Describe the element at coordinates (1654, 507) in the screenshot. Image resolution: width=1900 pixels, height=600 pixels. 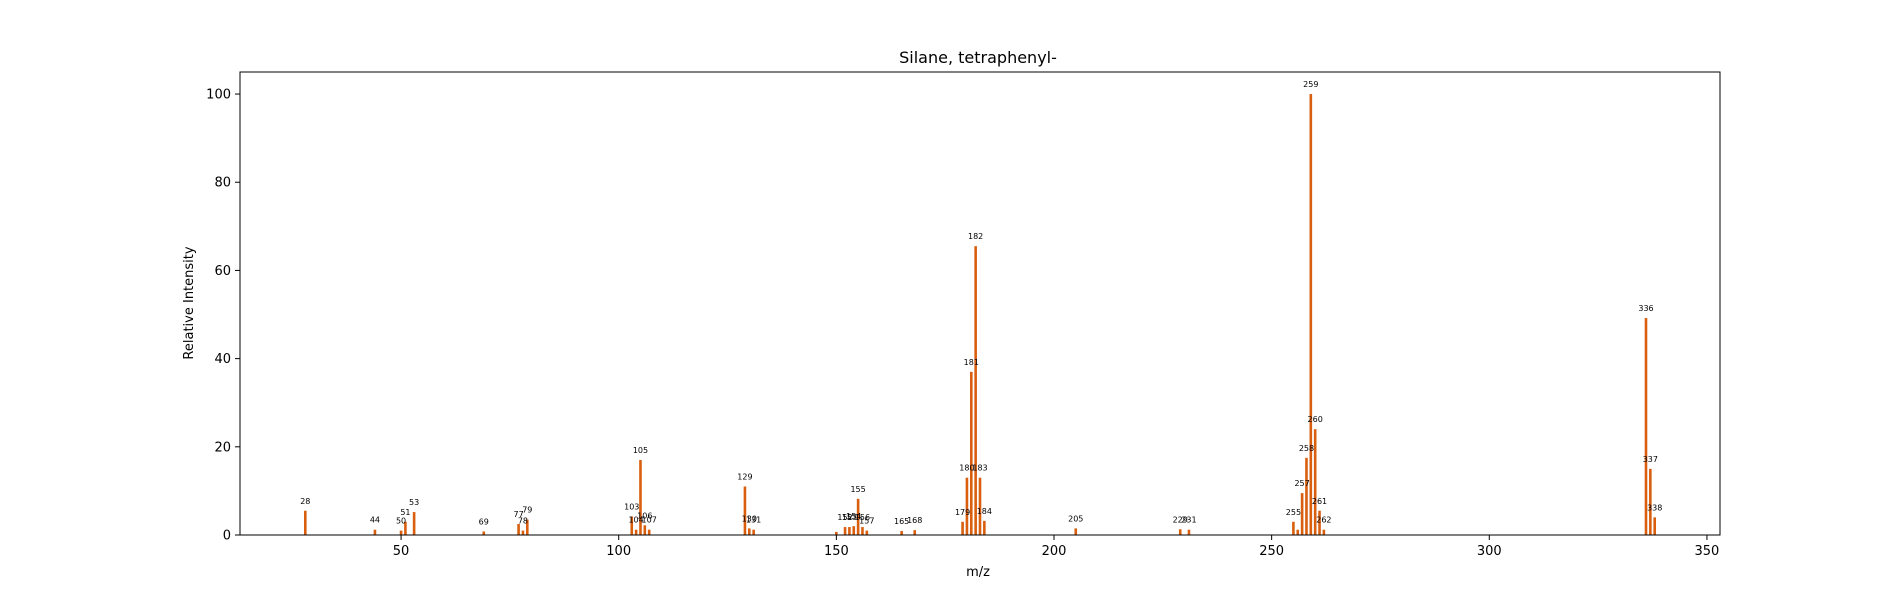
I see `peak-label-338: 338` at that location.